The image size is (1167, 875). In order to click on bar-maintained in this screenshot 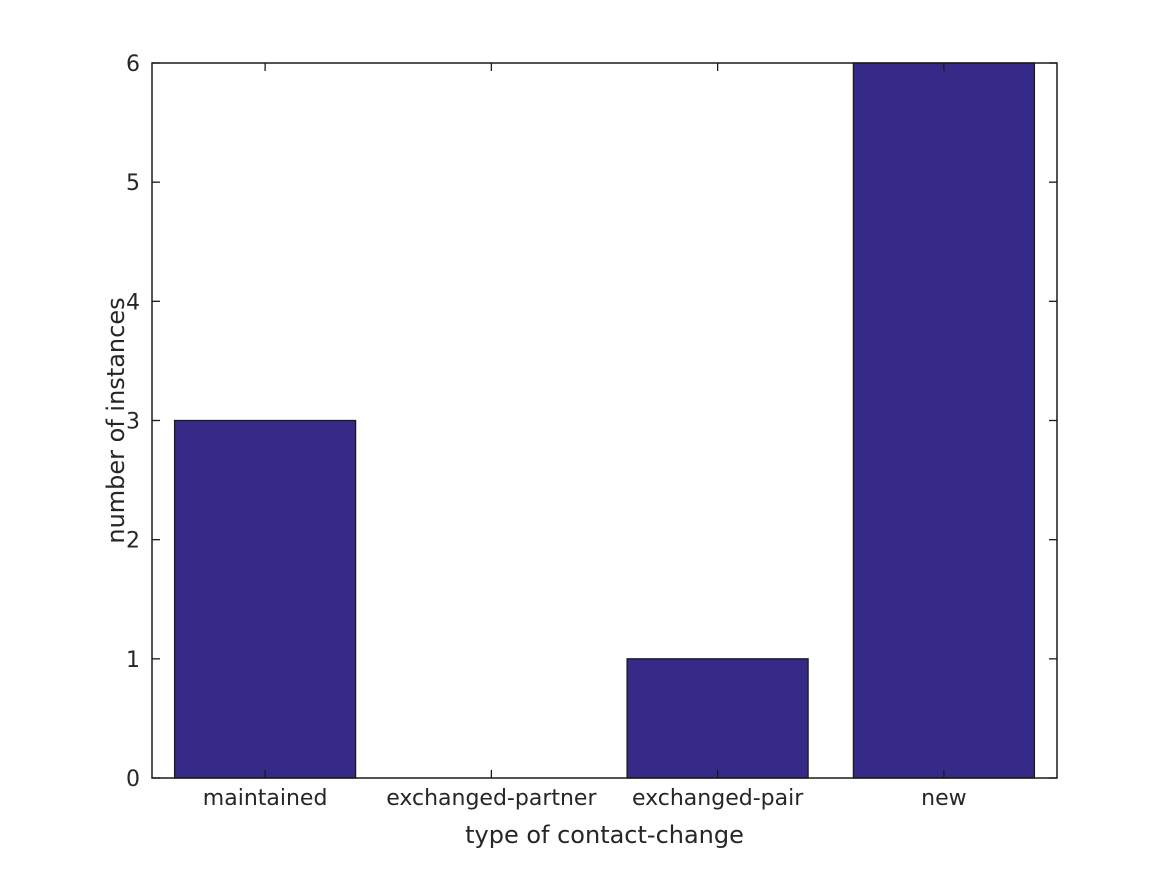, I will do `click(265, 599)`.